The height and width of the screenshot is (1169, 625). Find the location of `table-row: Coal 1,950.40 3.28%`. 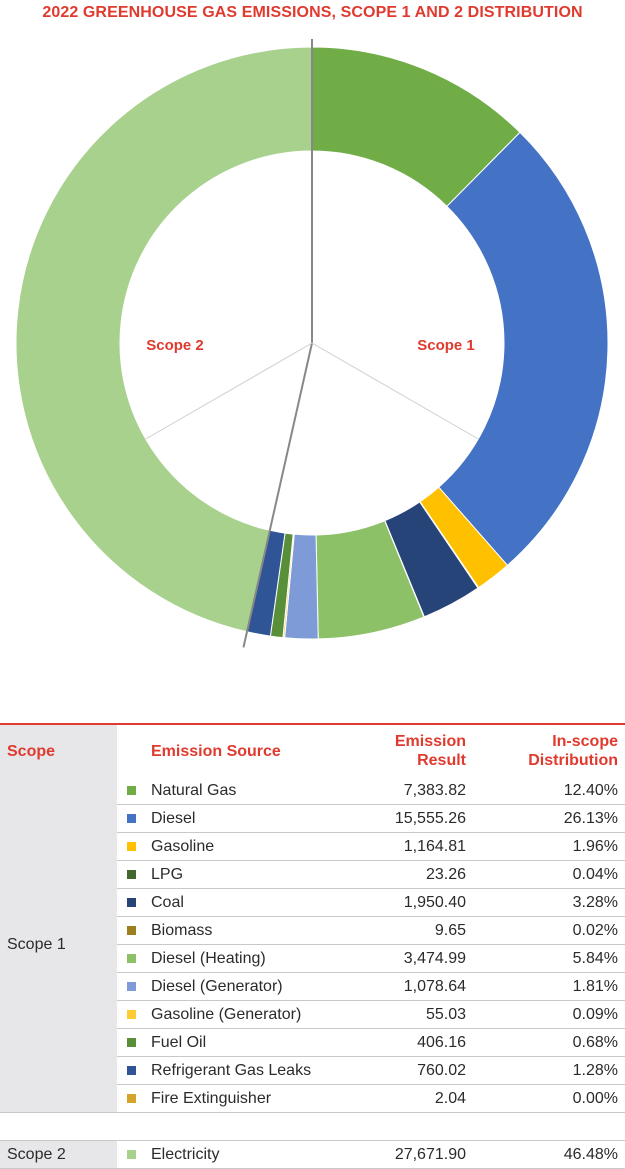

table-row: Coal 1,950.40 3.28% is located at coordinates (312, 903).